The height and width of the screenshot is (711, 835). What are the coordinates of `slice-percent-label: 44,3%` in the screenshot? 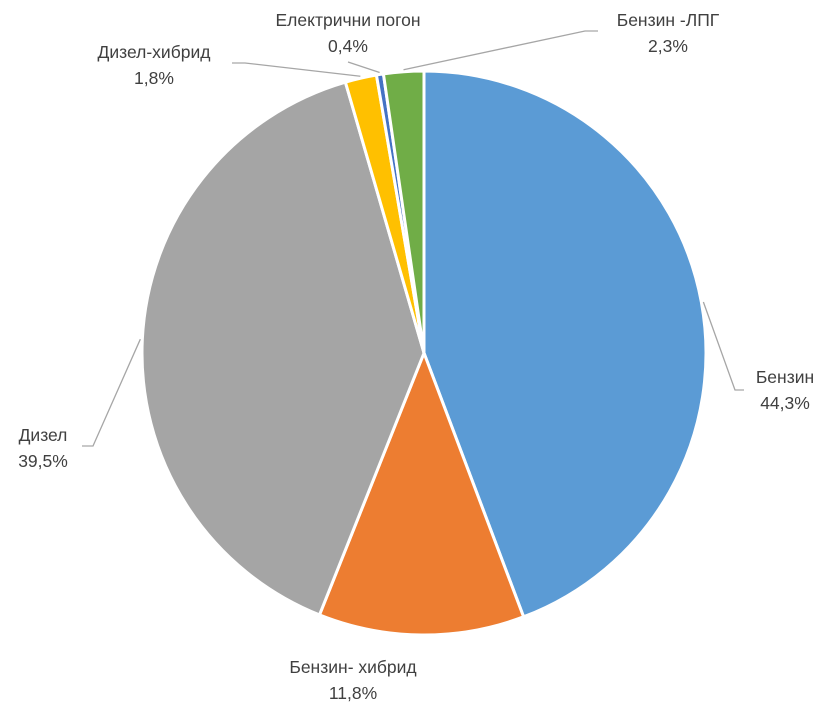 It's located at (785, 403).